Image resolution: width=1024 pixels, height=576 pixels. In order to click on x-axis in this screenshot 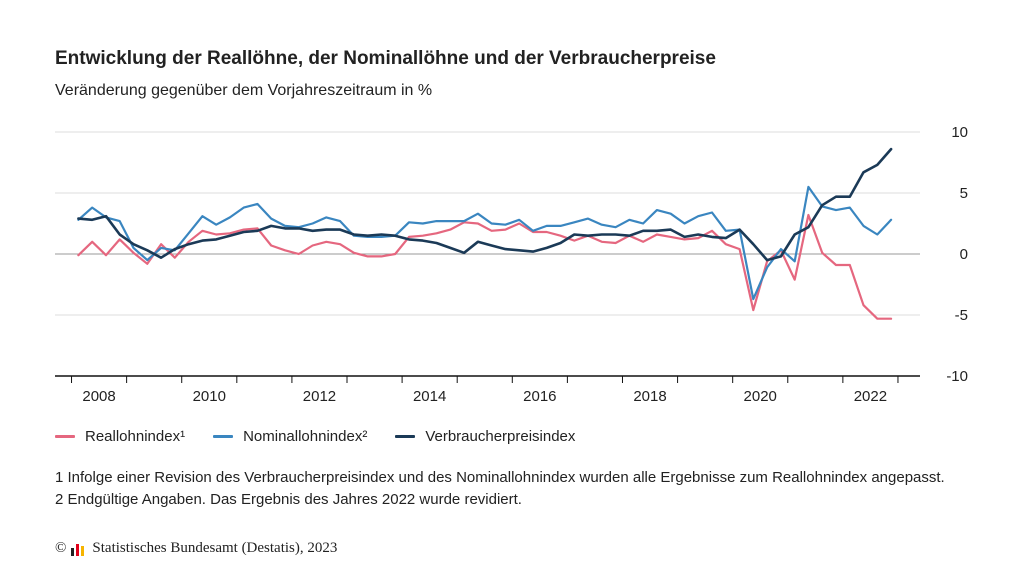, I will do `click(487, 379)`.